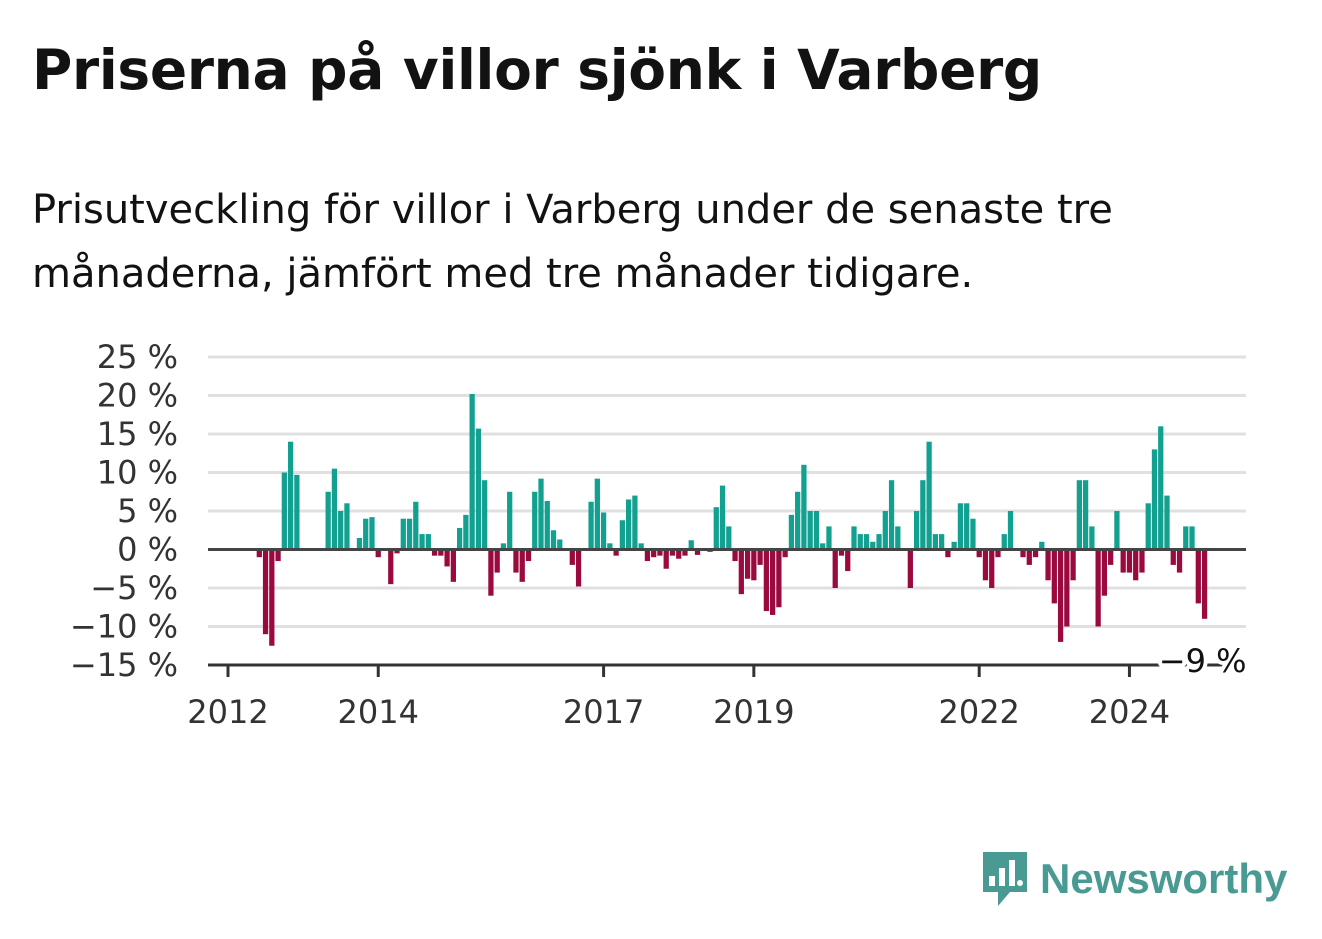 The height and width of the screenshot is (939, 1322). I want to click on x-tick-label: 2012, so click(227, 712).